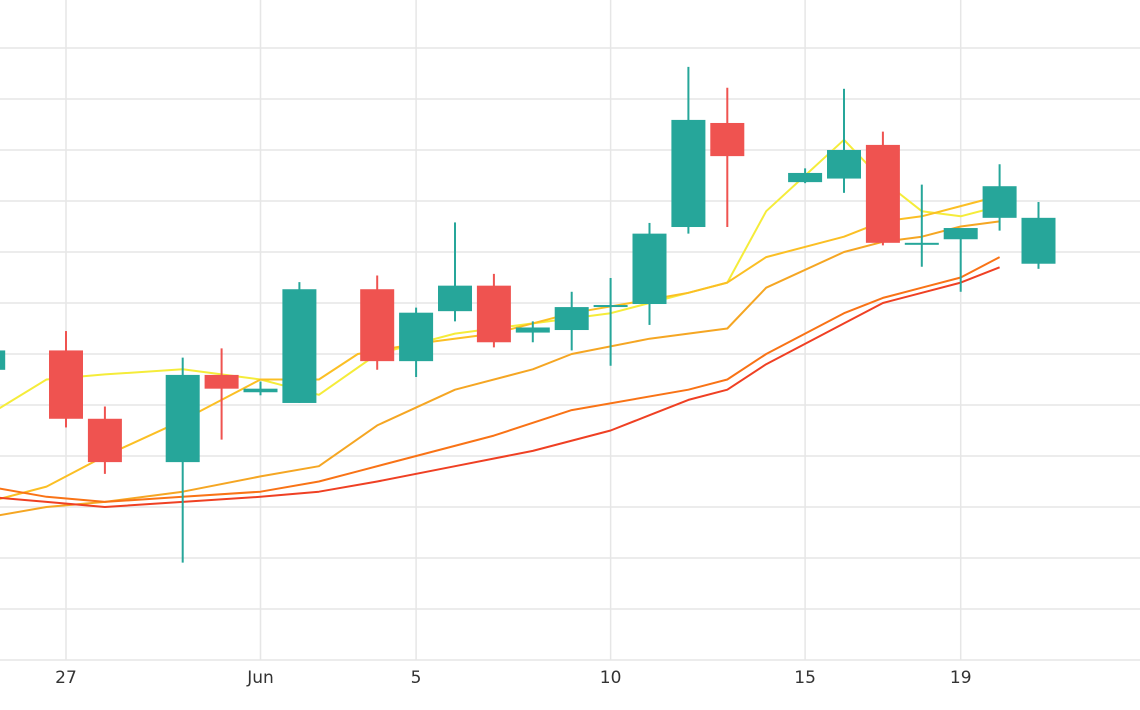 The image size is (1140, 710). What do you see at coordinates (513, 678) in the screenshot?
I see `x-axis: 27 Jun 5 10 15 19` at bounding box center [513, 678].